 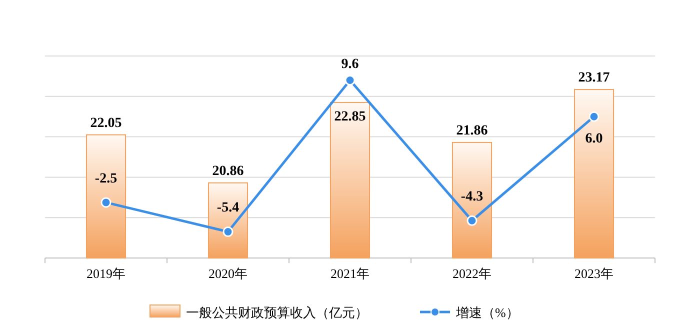 What do you see at coordinates (594, 78) in the screenshot?
I see `data-label: 23.17` at bounding box center [594, 78].